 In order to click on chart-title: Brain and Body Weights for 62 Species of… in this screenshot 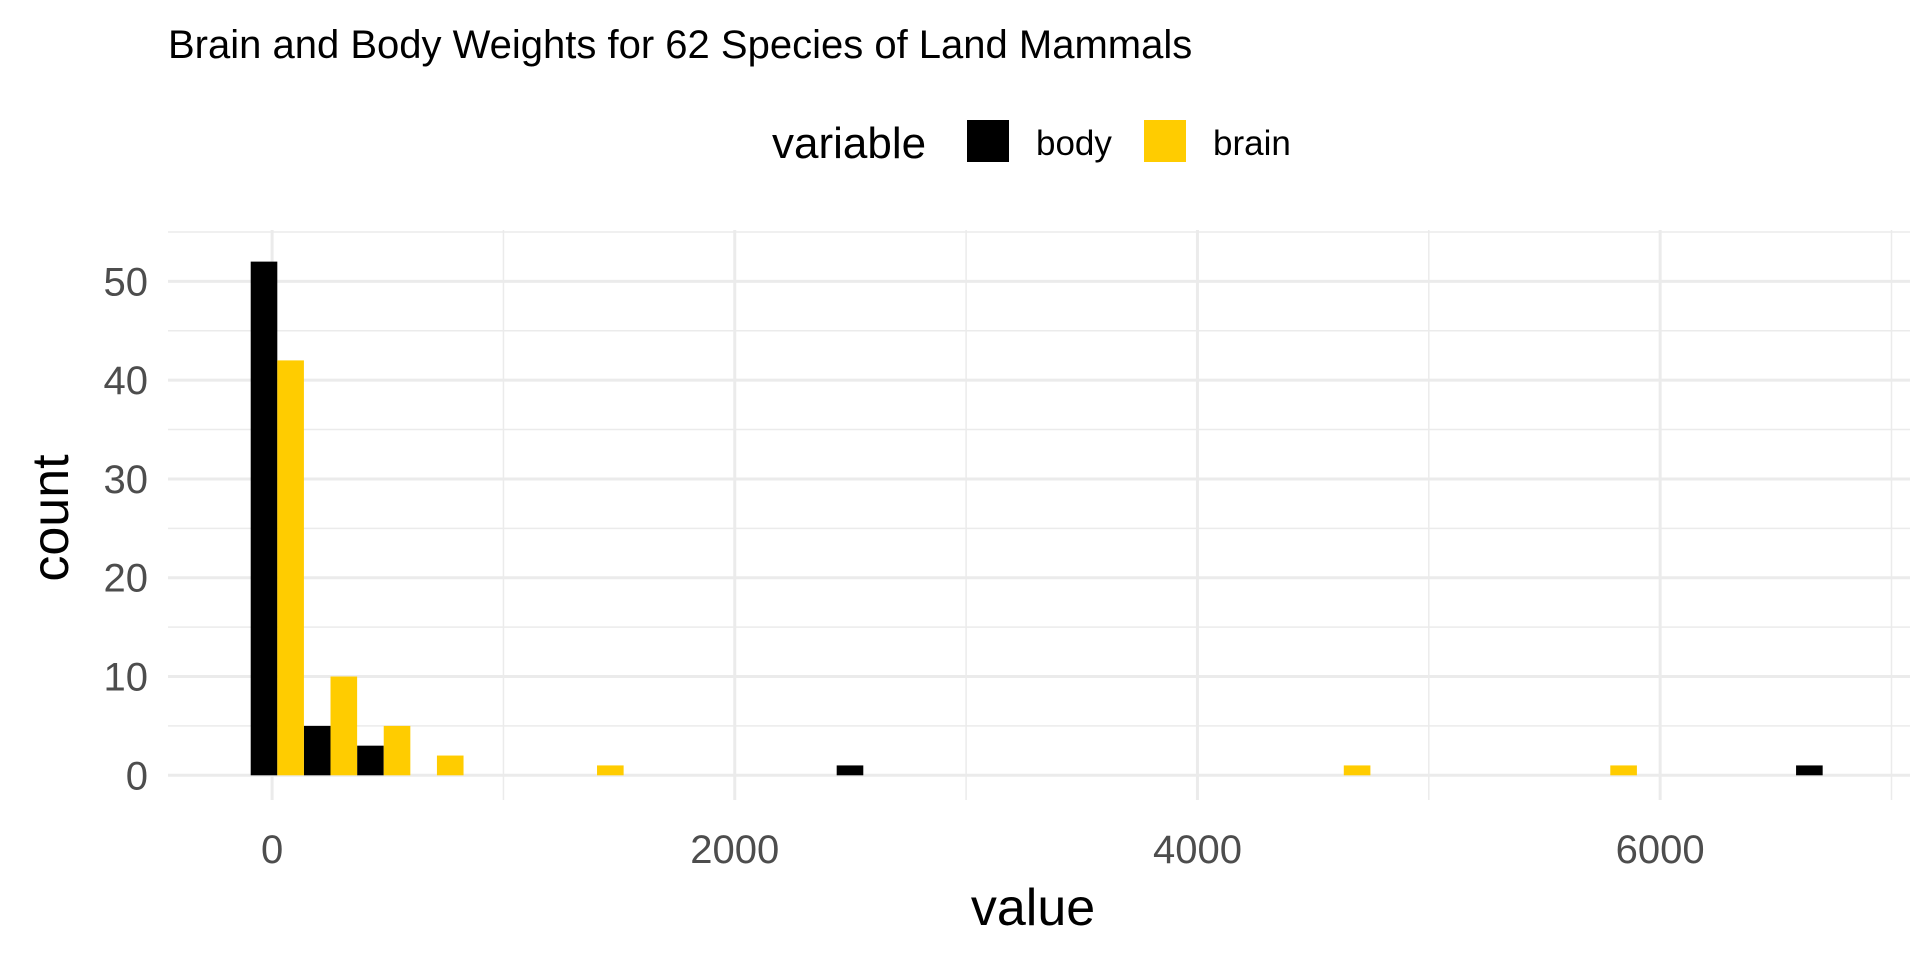, I will do `click(680, 45)`.